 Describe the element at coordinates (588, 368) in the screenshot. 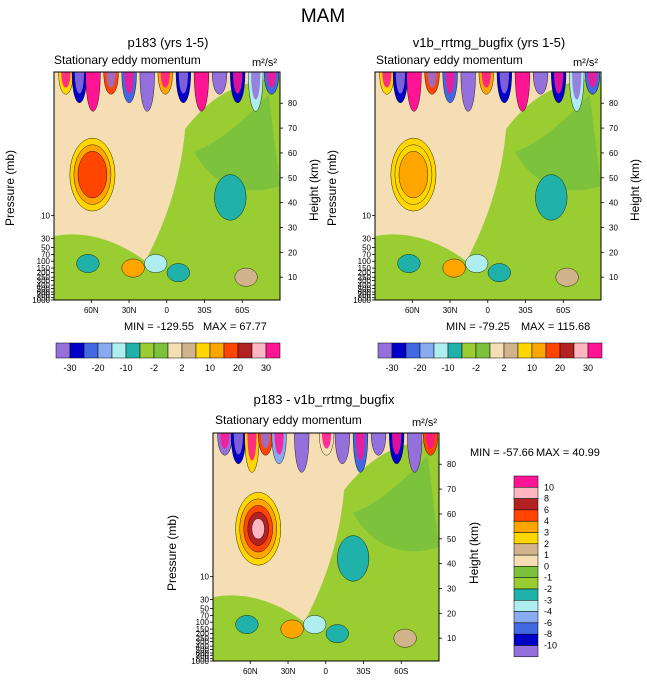

I see `colorbar-label: 30` at that location.